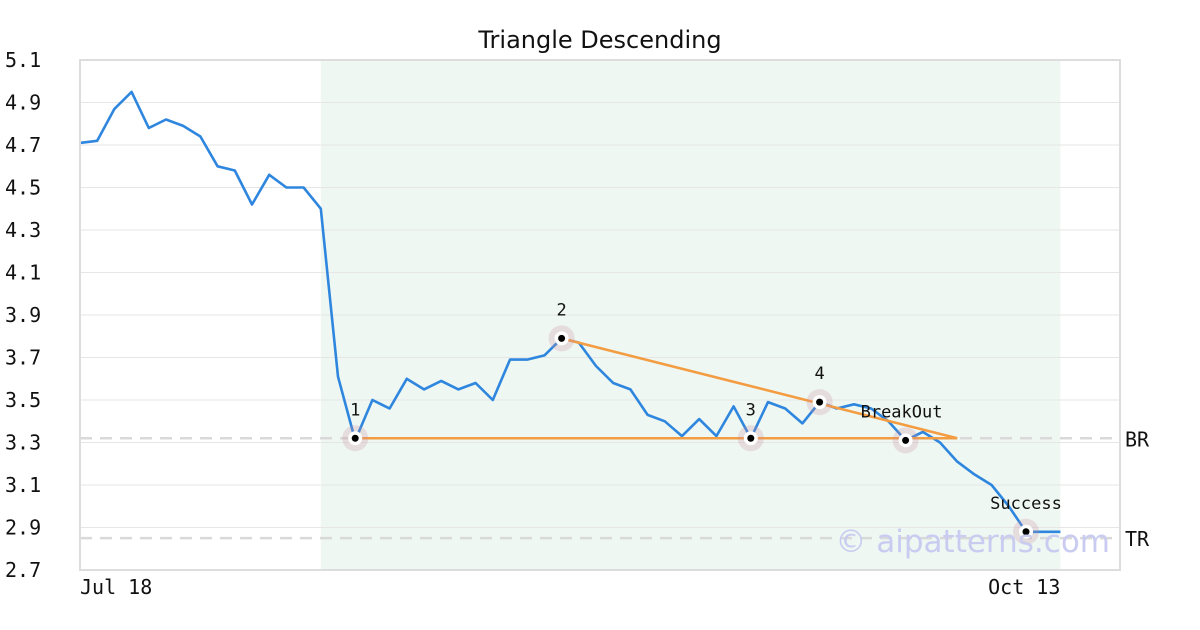  I want to click on chart-title: Triangle Descending, so click(599, 40).